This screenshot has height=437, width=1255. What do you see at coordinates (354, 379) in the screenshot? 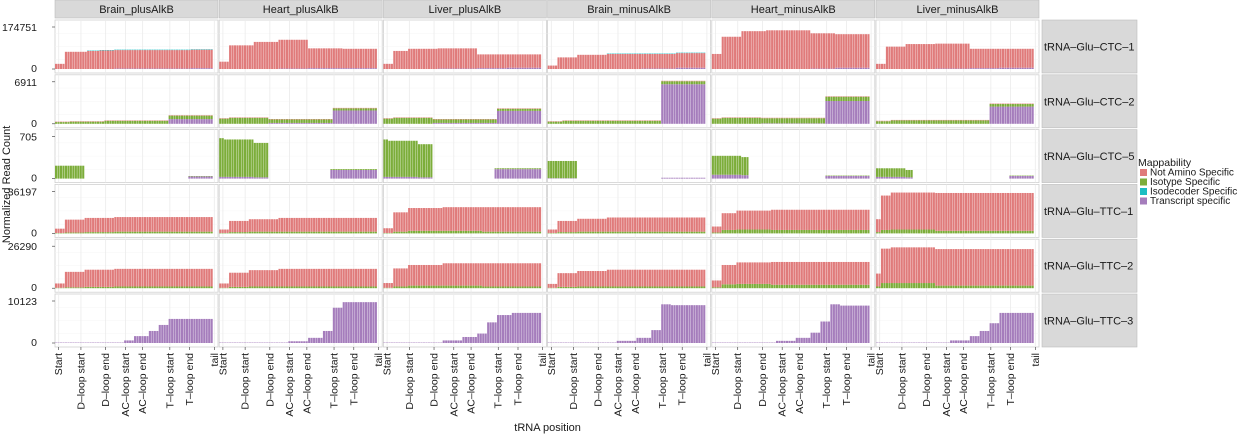
I see `x-tick-label: T–loop end` at bounding box center [354, 379].